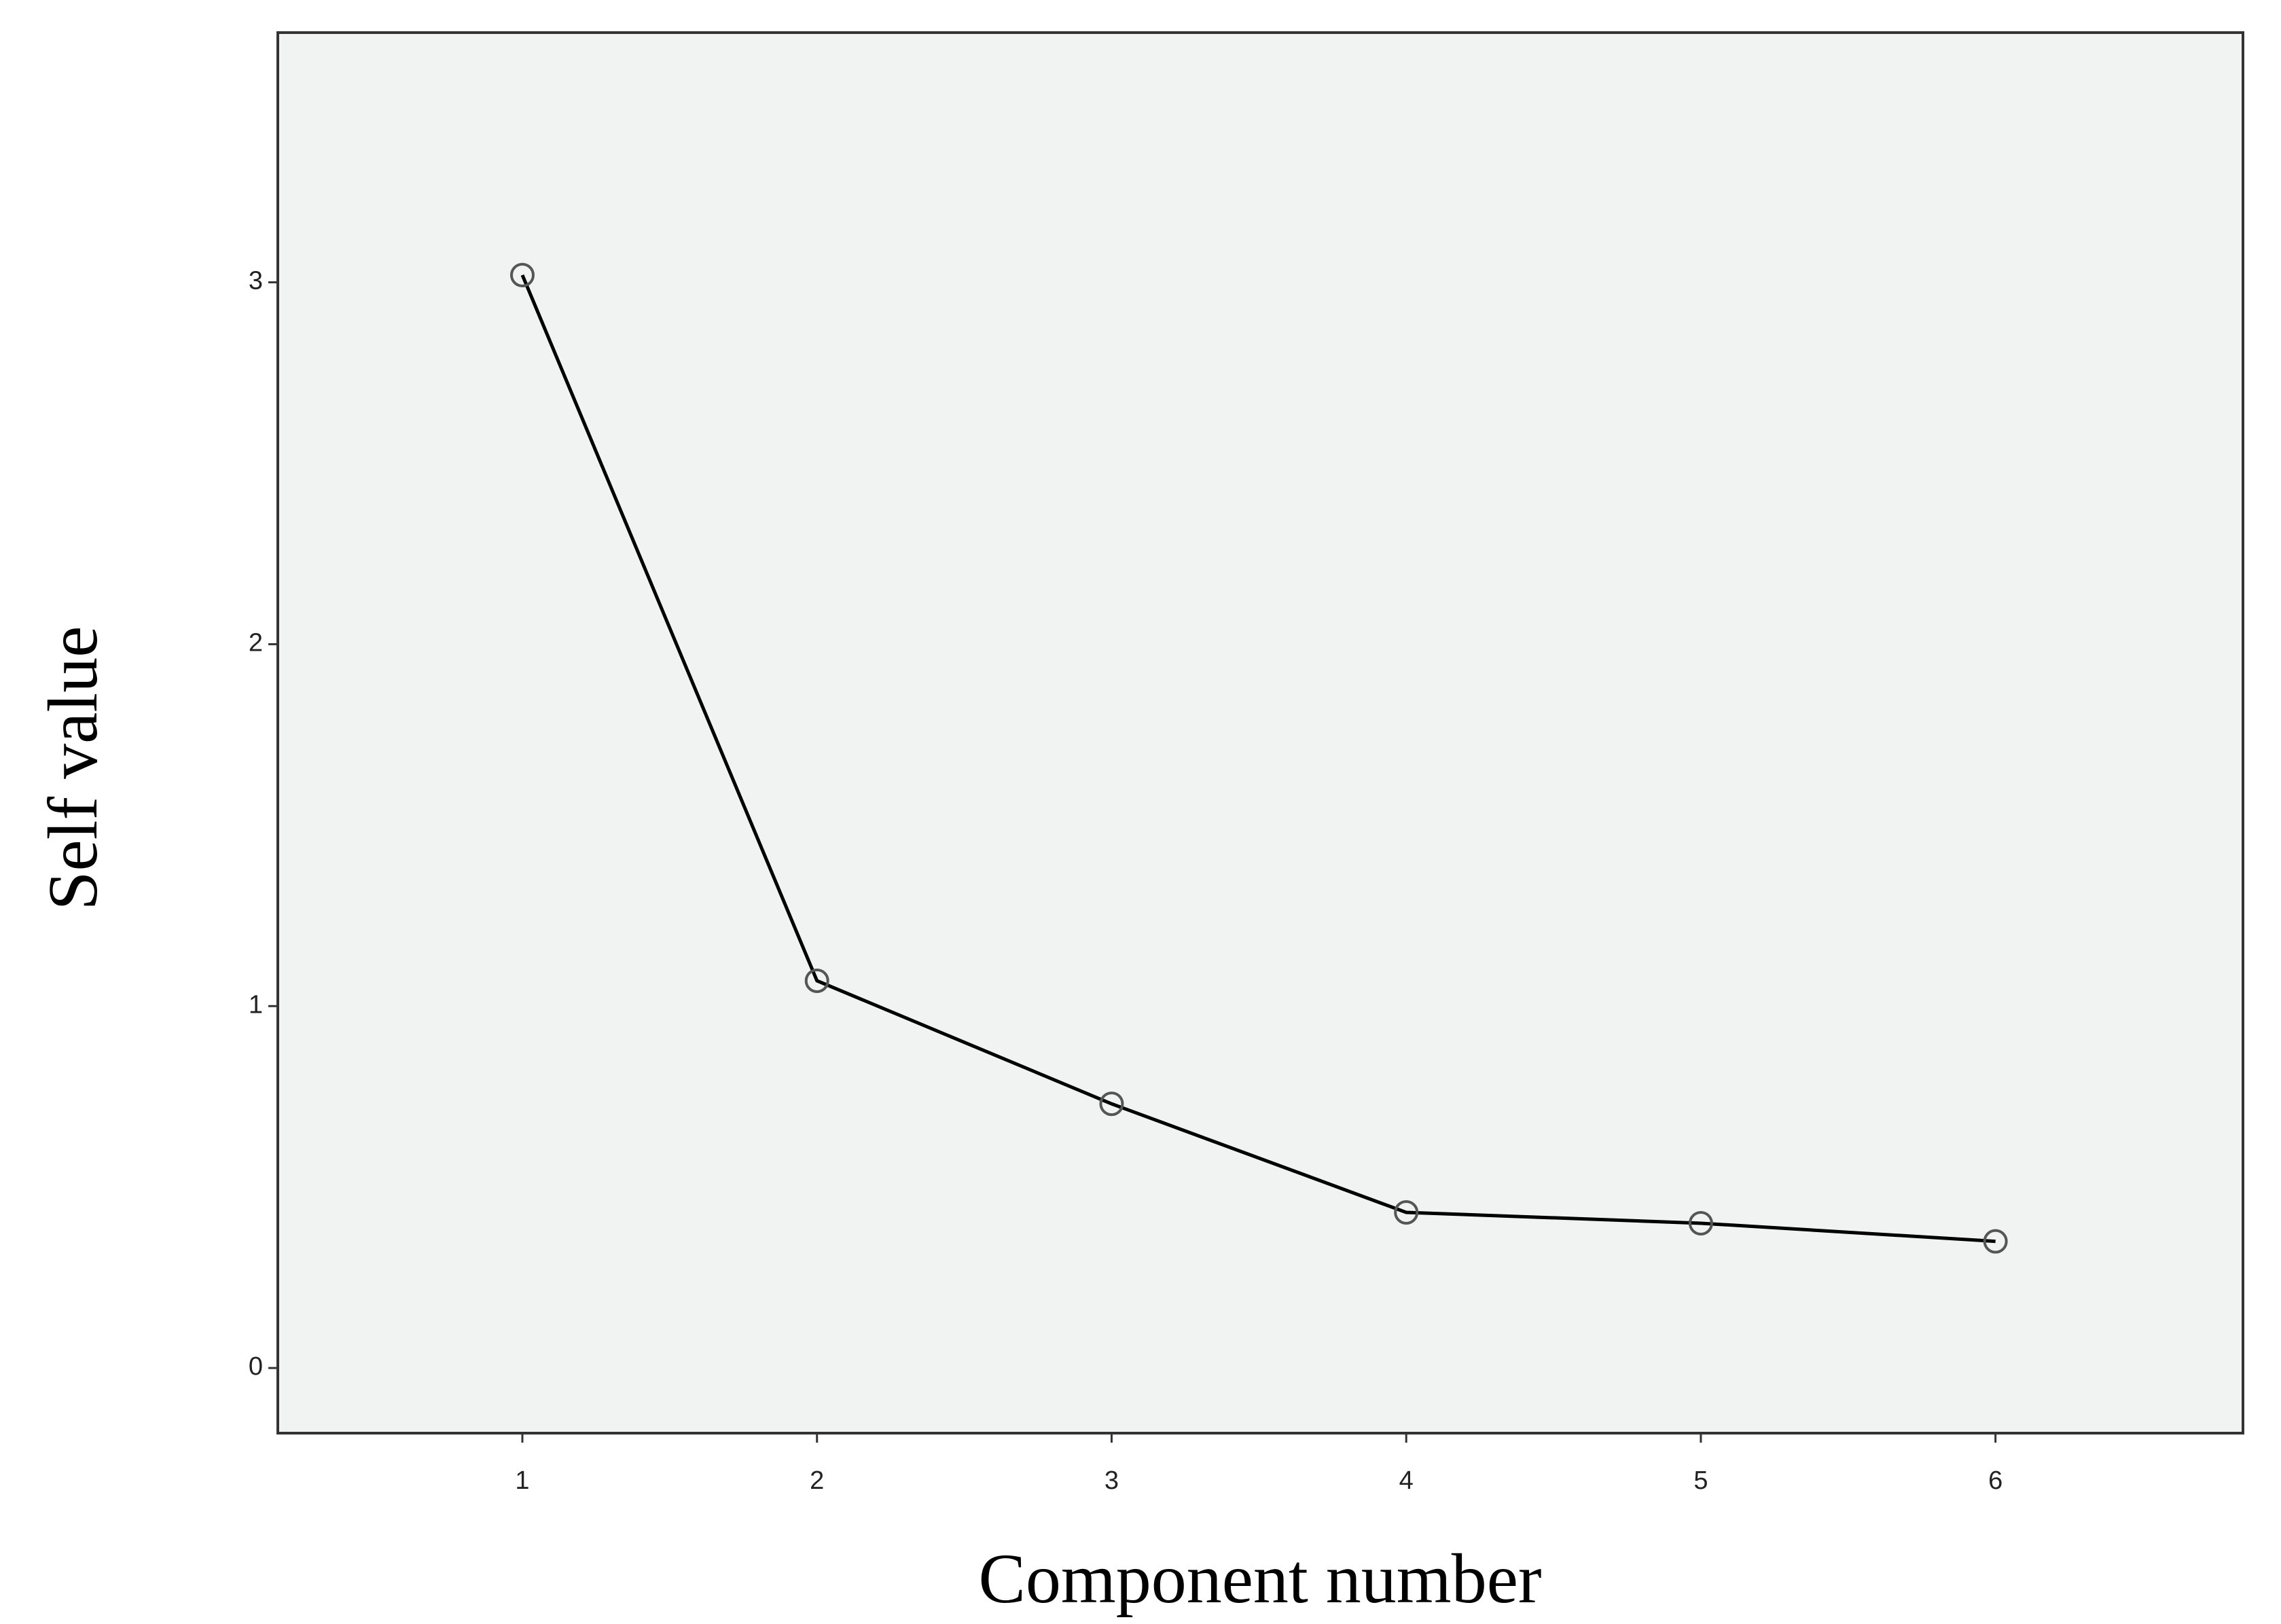 The image size is (2281, 1624). Describe the element at coordinates (522, 1480) in the screenshot. I see `x-tick-label: 1` at that location.